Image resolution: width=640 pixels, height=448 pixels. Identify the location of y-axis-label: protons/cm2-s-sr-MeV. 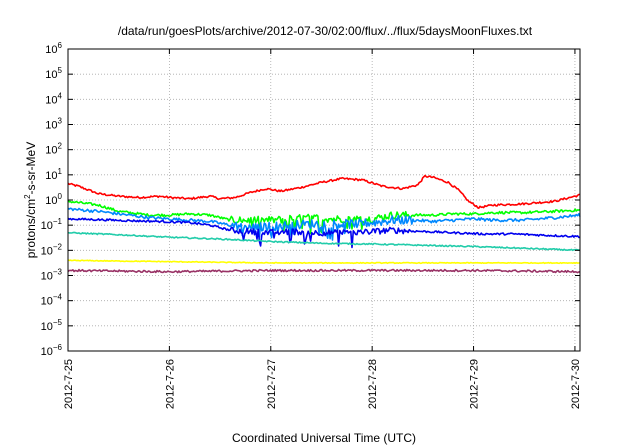
(30, 200).